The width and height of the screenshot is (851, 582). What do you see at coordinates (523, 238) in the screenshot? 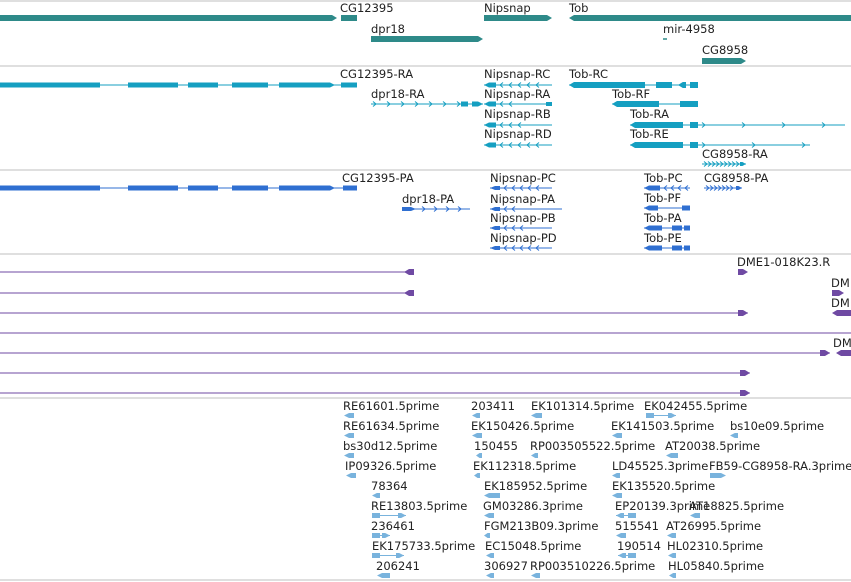
I see `ref-transcript-label-nipsnap-pd: Nipsnap-PD` at bounding box center [523, 238].